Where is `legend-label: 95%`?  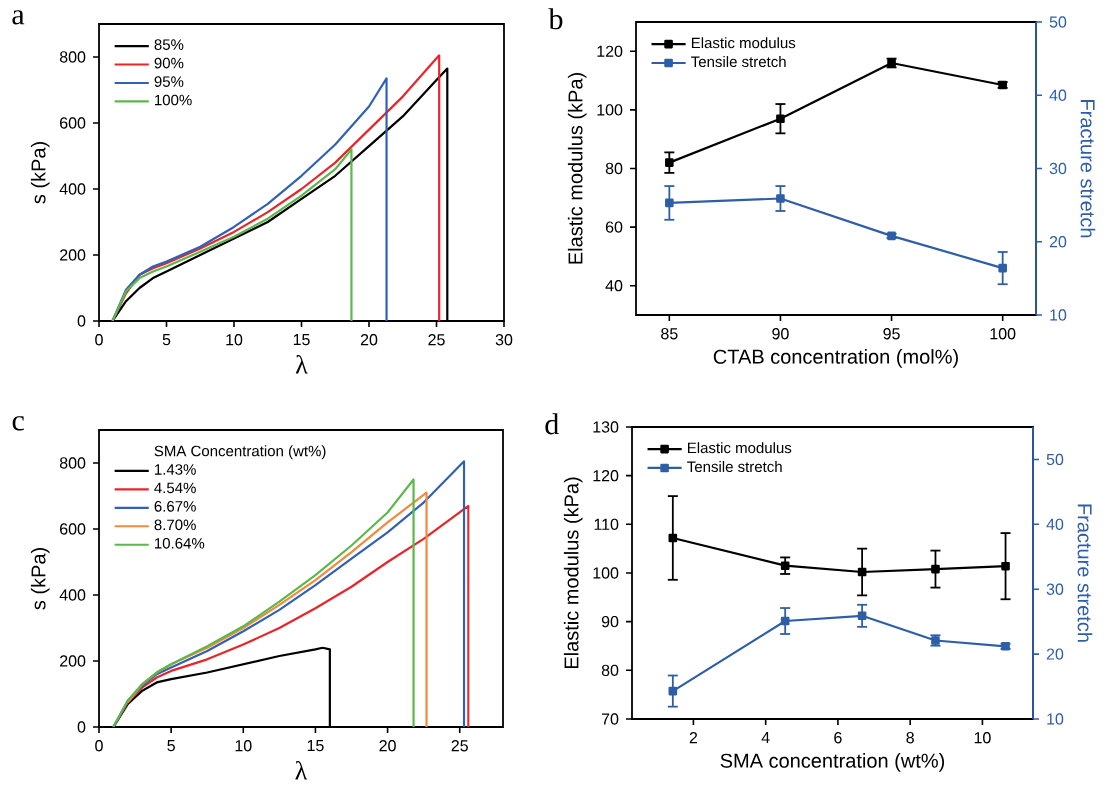
legend-label: 95% is located at coordinates (169, 81).